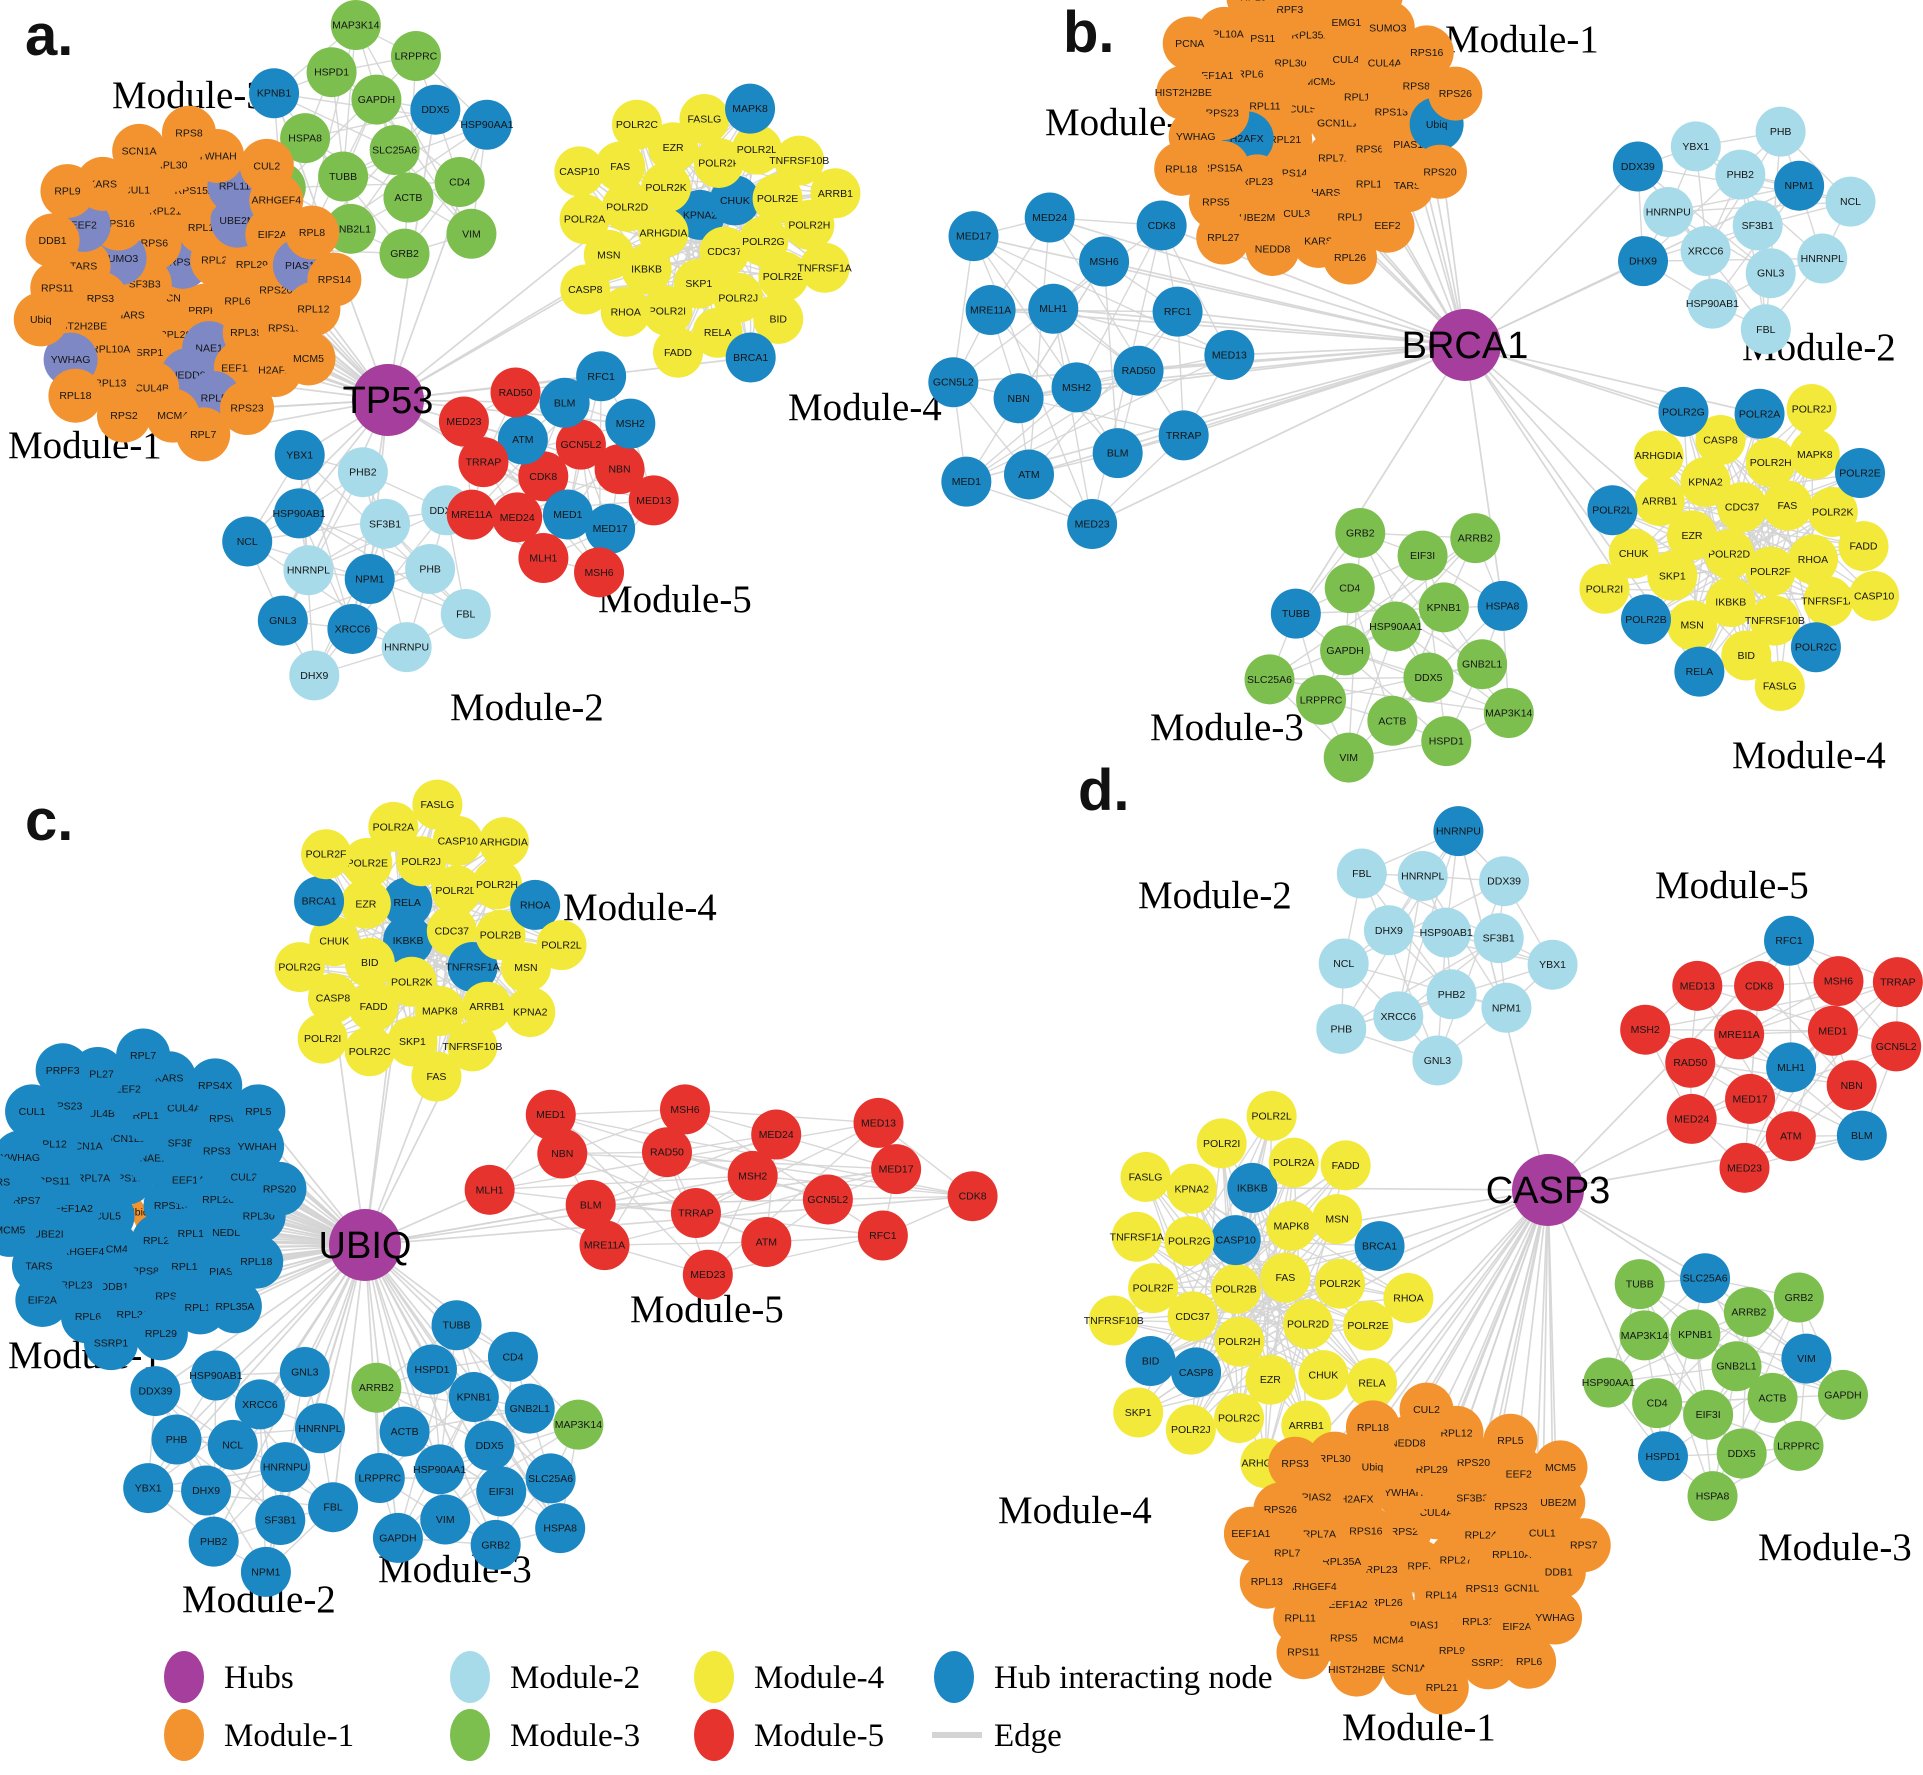  Describe the element at coordinates (1161, 225) in the screenshot. I see `node-CDK8: CDK8` at that location.